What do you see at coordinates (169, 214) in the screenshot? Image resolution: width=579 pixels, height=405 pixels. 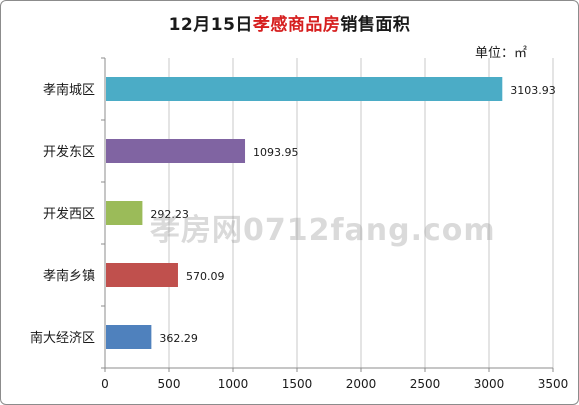 I see `value-label-2: 292.23` at bounding box center [169, 214].